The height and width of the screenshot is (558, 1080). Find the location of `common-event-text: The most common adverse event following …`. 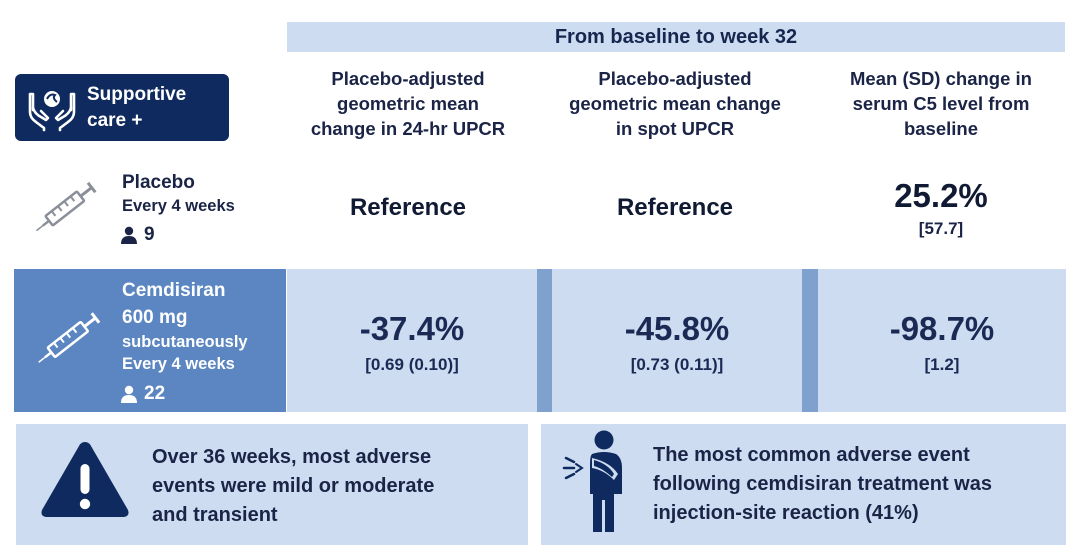

common-event-text: The most common adverse event following … is located at coordinates (822, 484).